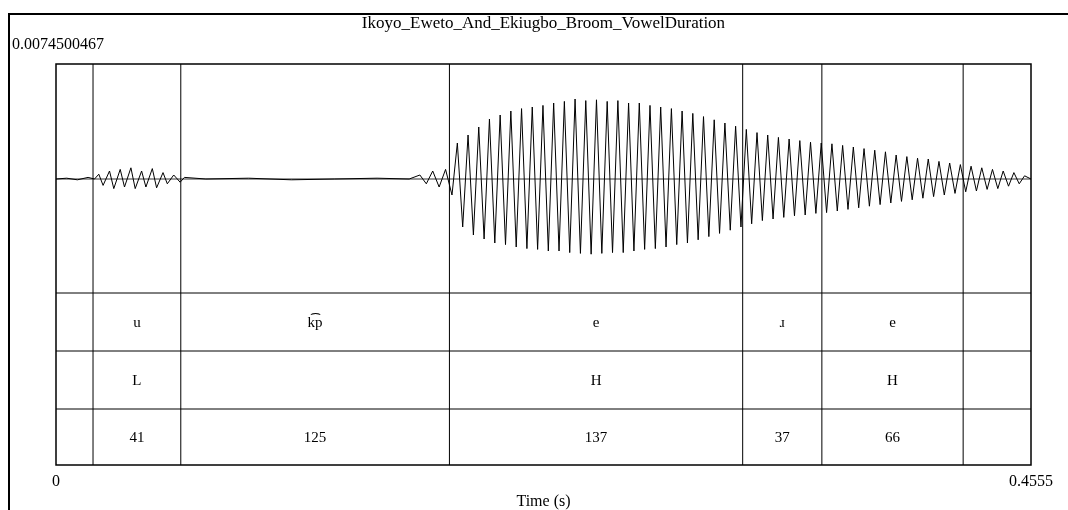 Image resolution: width=1068 pixels, height=510 pixels. Describe the element at coordinates (1031, 480) in the screenshot. I see `x-tick-label: 0.4555` at that location.